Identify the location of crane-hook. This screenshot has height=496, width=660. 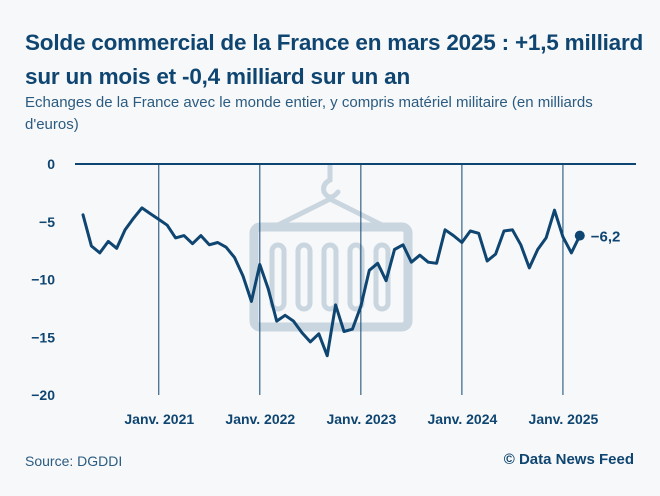
(331, 181).